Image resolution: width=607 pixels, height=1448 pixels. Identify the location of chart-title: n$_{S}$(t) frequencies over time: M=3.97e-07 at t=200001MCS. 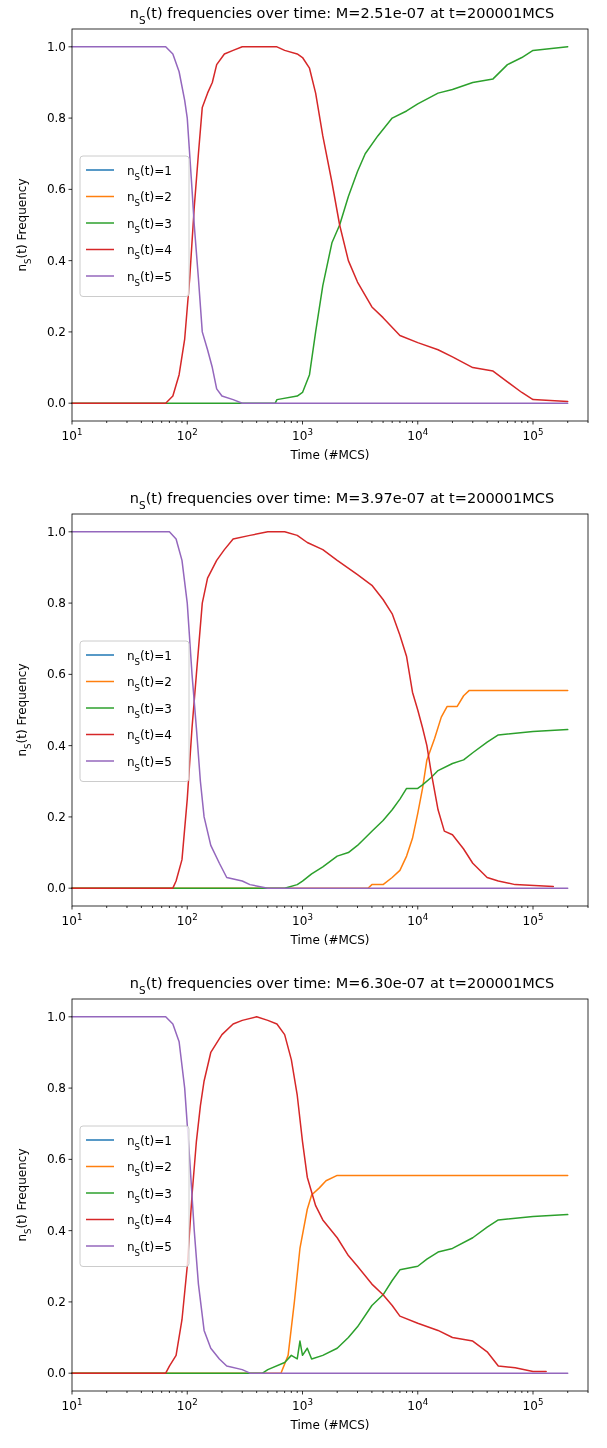
(342, 500).